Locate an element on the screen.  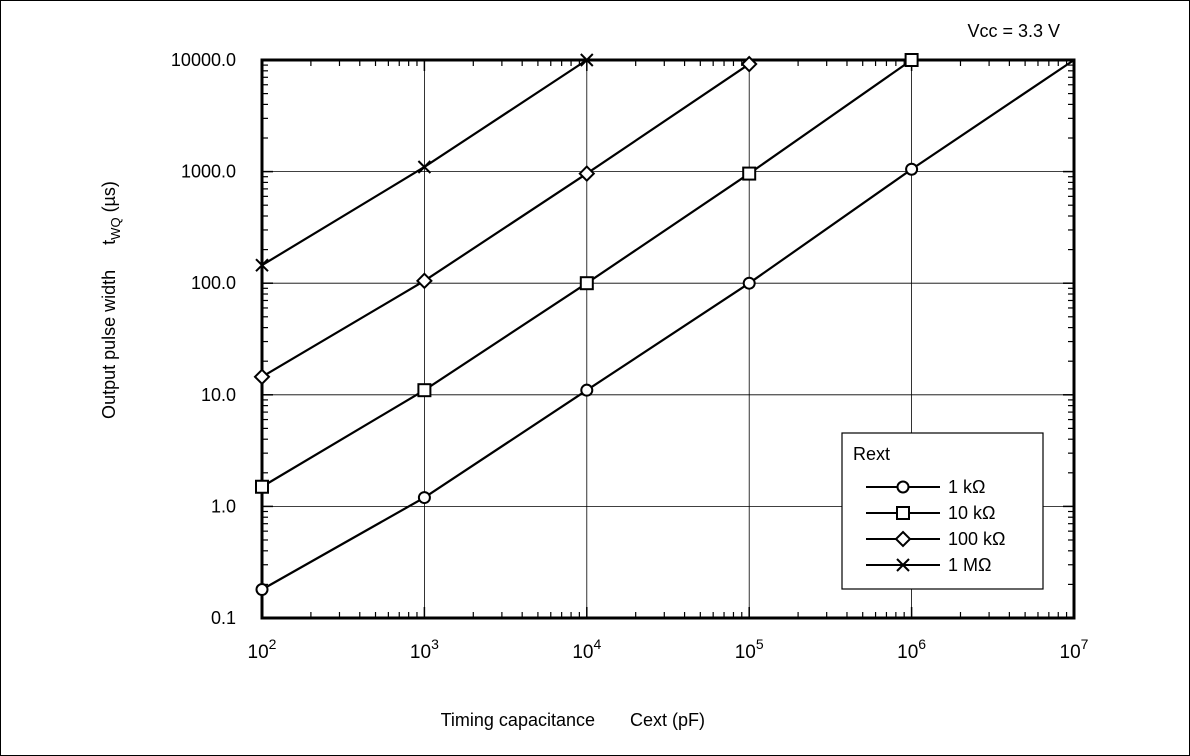
y-tick-label: 100.0 is located at coordinates (213, 283).